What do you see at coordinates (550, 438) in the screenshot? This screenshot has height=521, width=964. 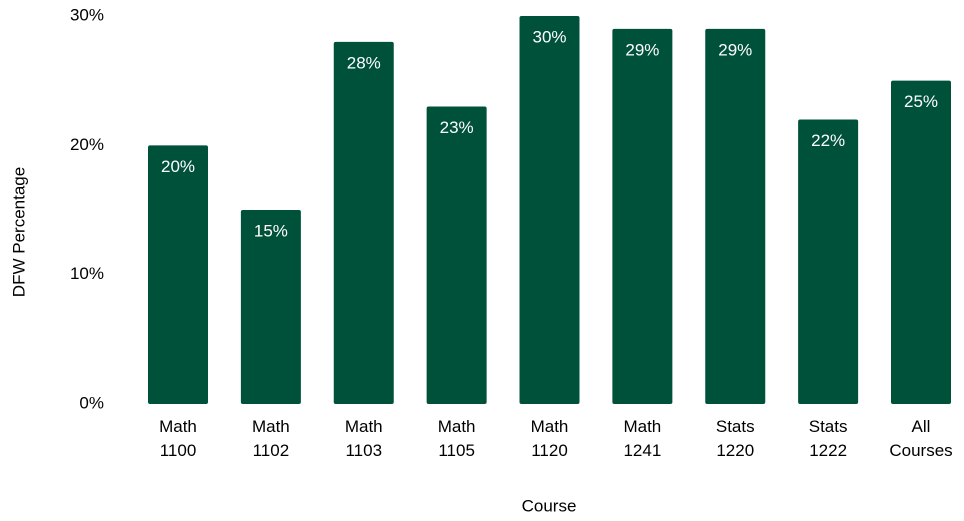 I see `x-tick-label: Math 1120` at bounding box center [550, 438].